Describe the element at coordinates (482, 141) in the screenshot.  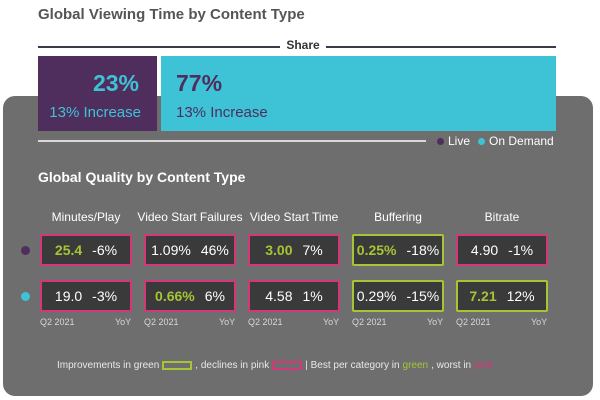
I see `legend-on-demand-dot-icon` at that location.